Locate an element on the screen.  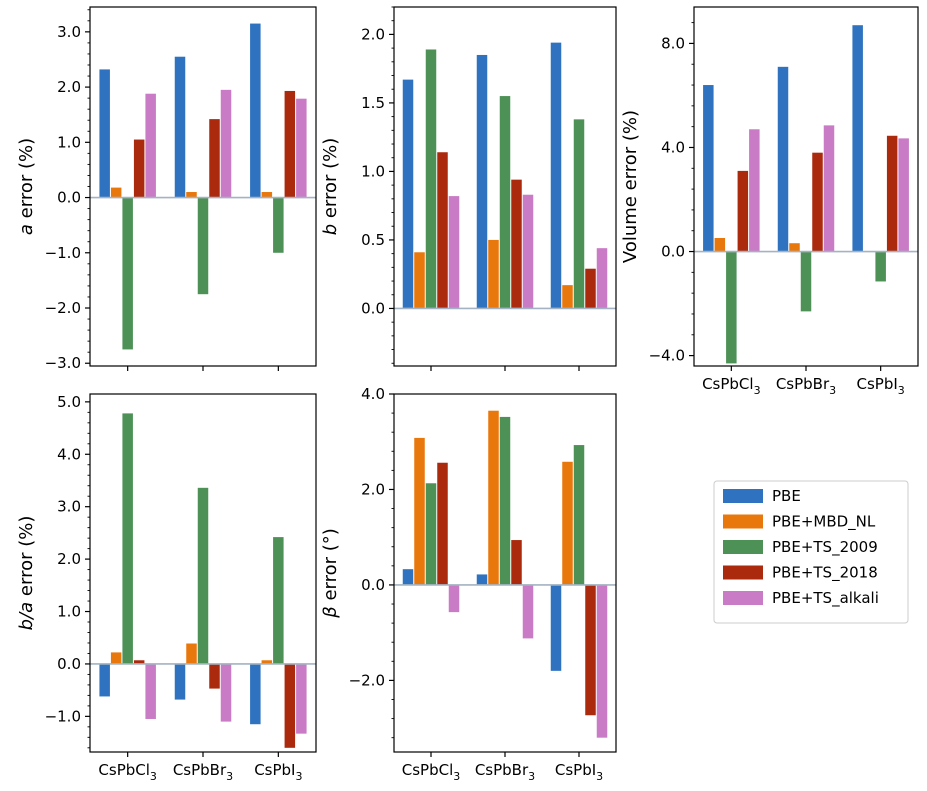
ytick-label-beta_error-1: 0.0 is located at coordinates (373, 585).